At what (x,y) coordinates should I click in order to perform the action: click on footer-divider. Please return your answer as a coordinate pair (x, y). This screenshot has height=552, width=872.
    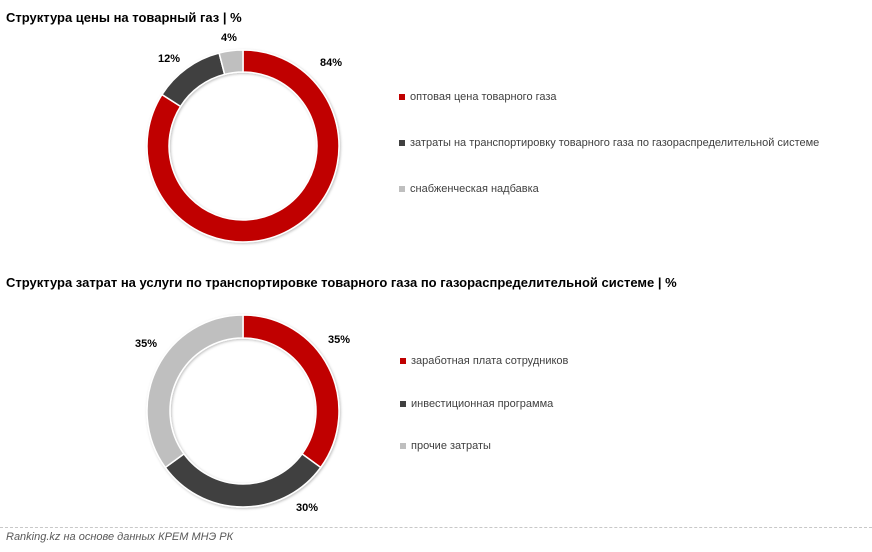
    Looking at the image, I should click on (436, 527).